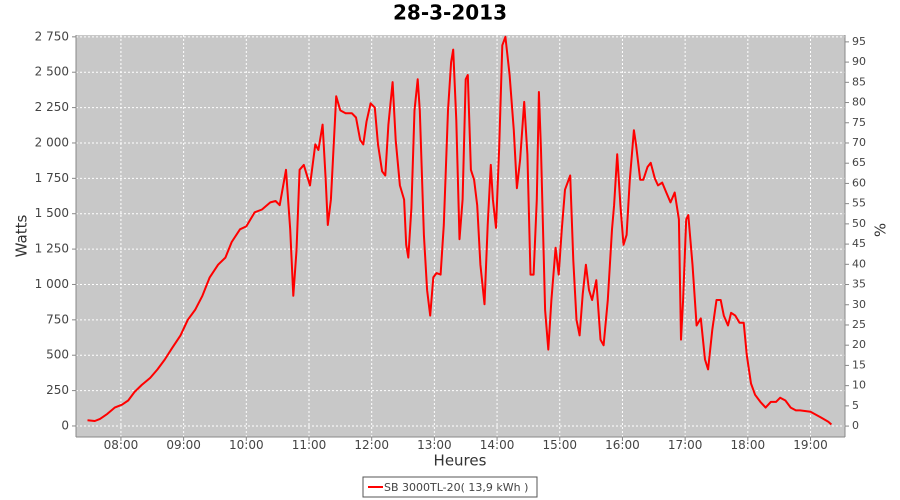  I want to click on y2-tick-label: 45, so click(859, 243).